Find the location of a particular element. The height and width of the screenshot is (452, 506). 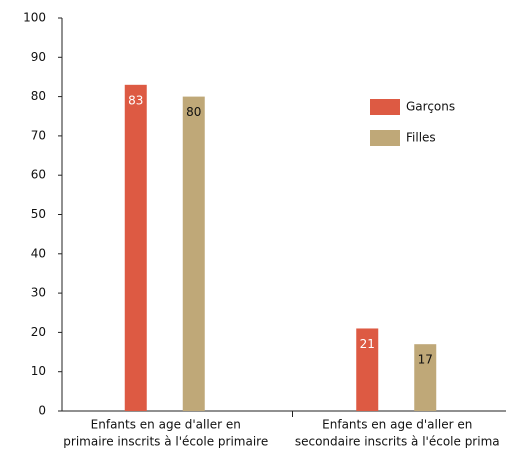

legend-label: Garçons is located at coordinates (430, 107).